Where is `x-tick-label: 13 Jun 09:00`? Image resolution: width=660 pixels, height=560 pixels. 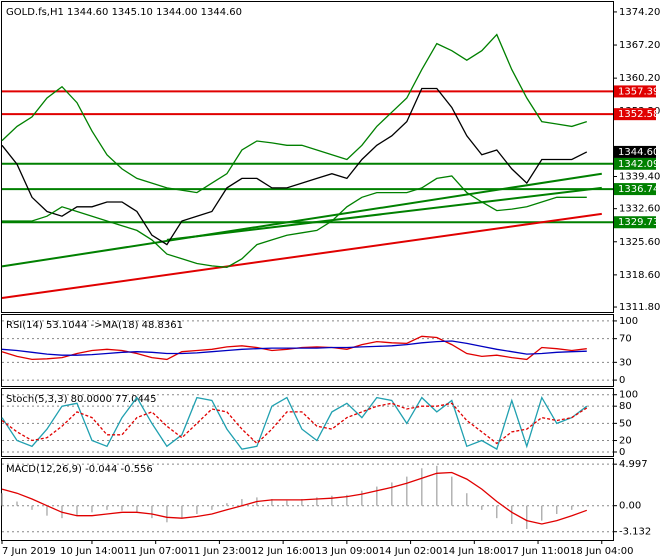
x-tick-label: 13 Jun 09:00 is located at coordinates (347, 551).